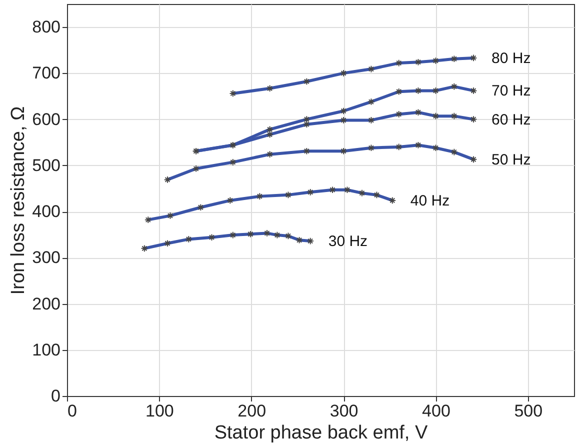  I want to click on series-label: 60 Hz, so click(511, 119).